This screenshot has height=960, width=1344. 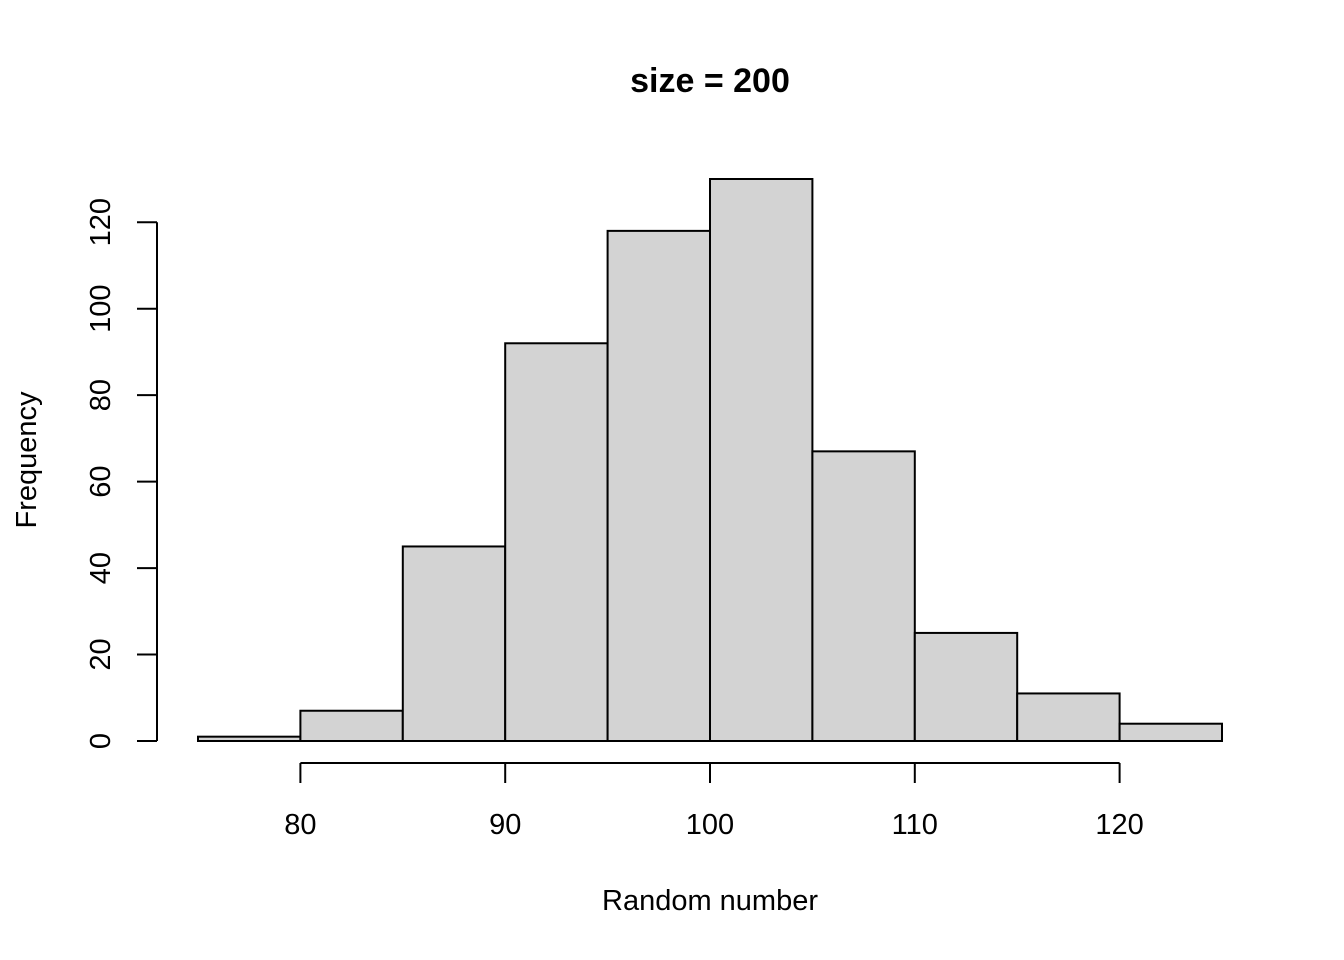 What do you see at coordinates (505, 825) in the screenshot?
I see `x-tick-label: 90` at bounding box center [505, 825].